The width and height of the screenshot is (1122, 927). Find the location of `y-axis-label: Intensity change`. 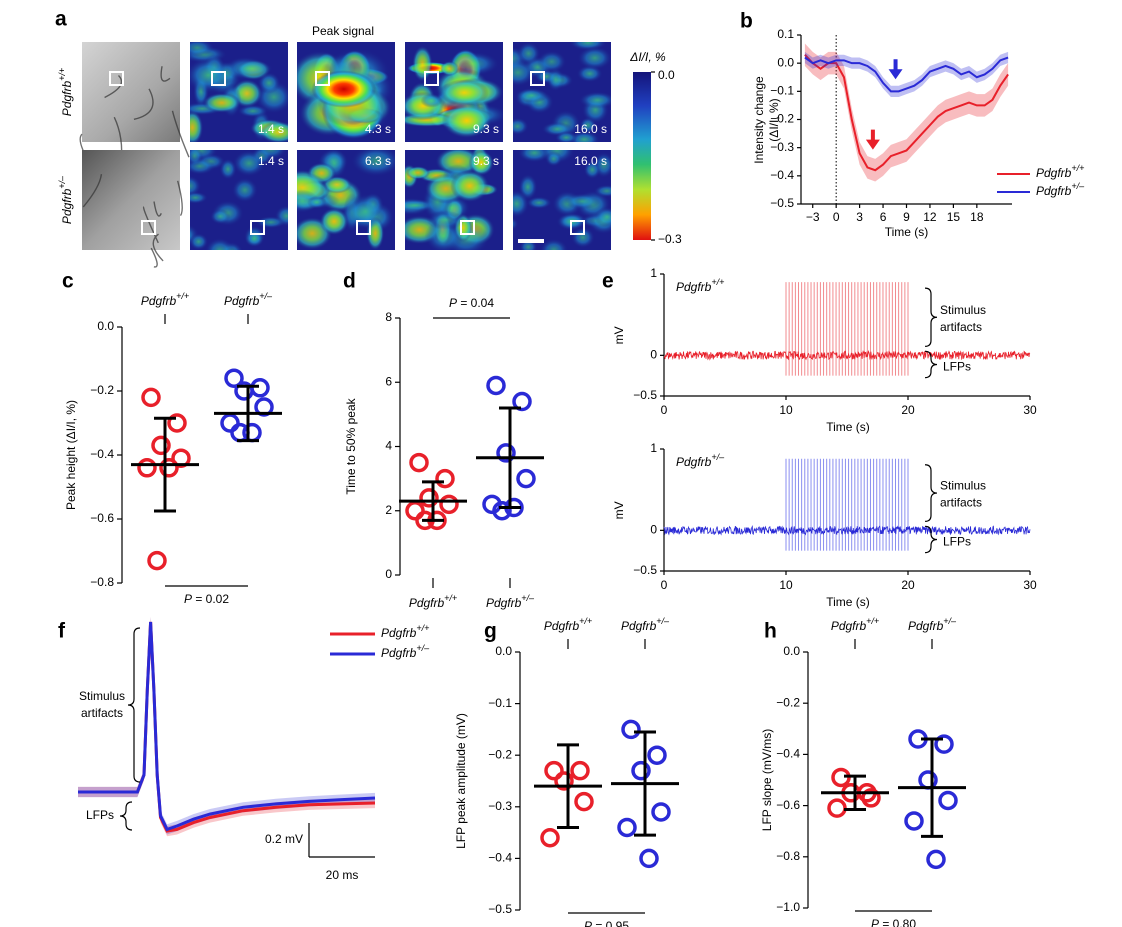

y-axis-label: Intensity change is located at coordinates (759, 120).